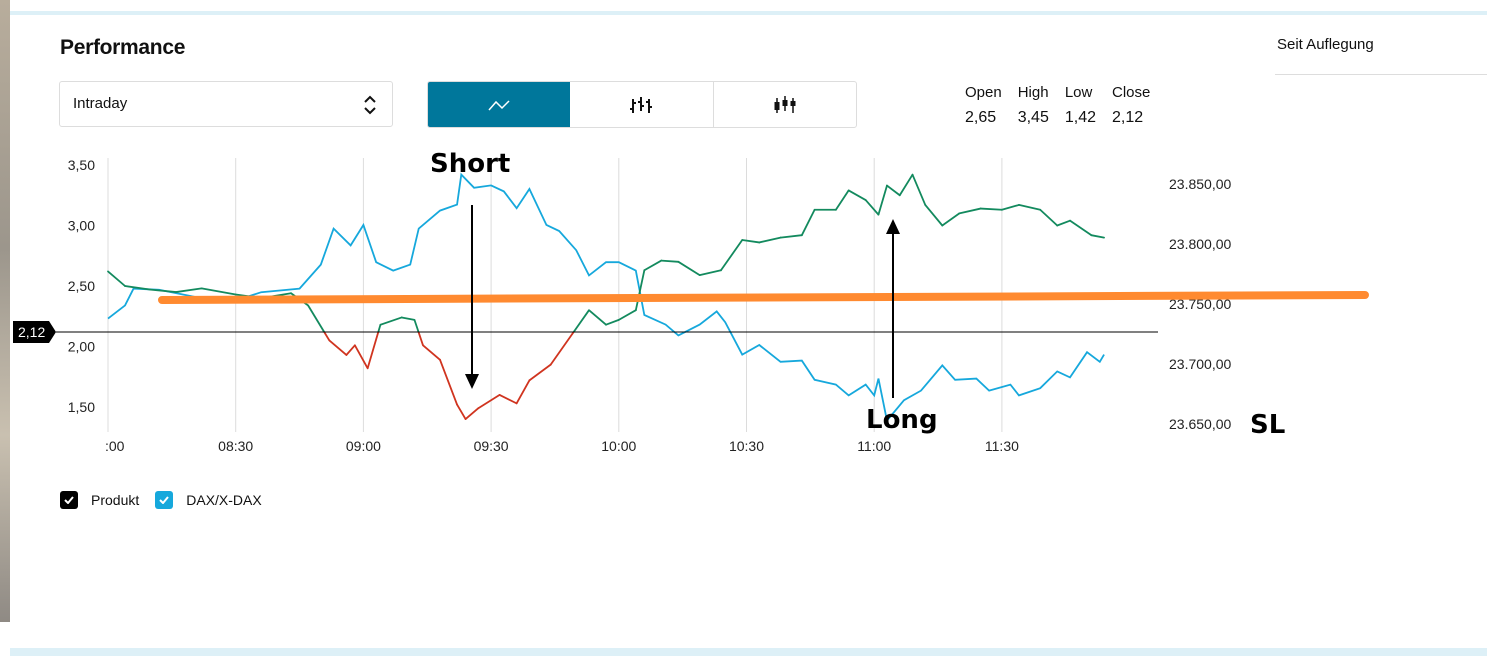 This screenshot has height=656, width=1487. Describe the element at coordinates (499, 104) in the screenshot. I see `line-chart-button` at that location.